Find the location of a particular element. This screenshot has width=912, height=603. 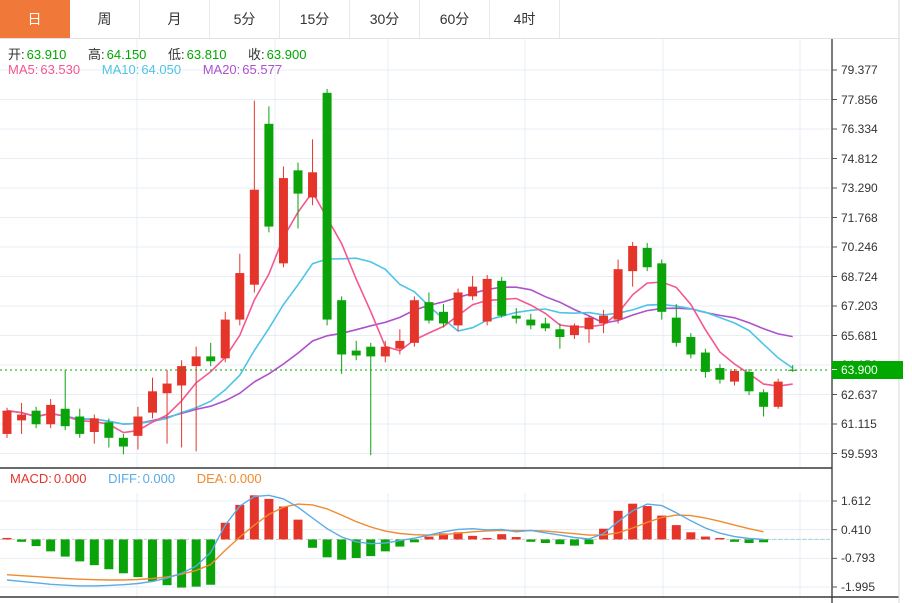

price-tick-70.246: 70.246 is located at coordinates (859, 247).